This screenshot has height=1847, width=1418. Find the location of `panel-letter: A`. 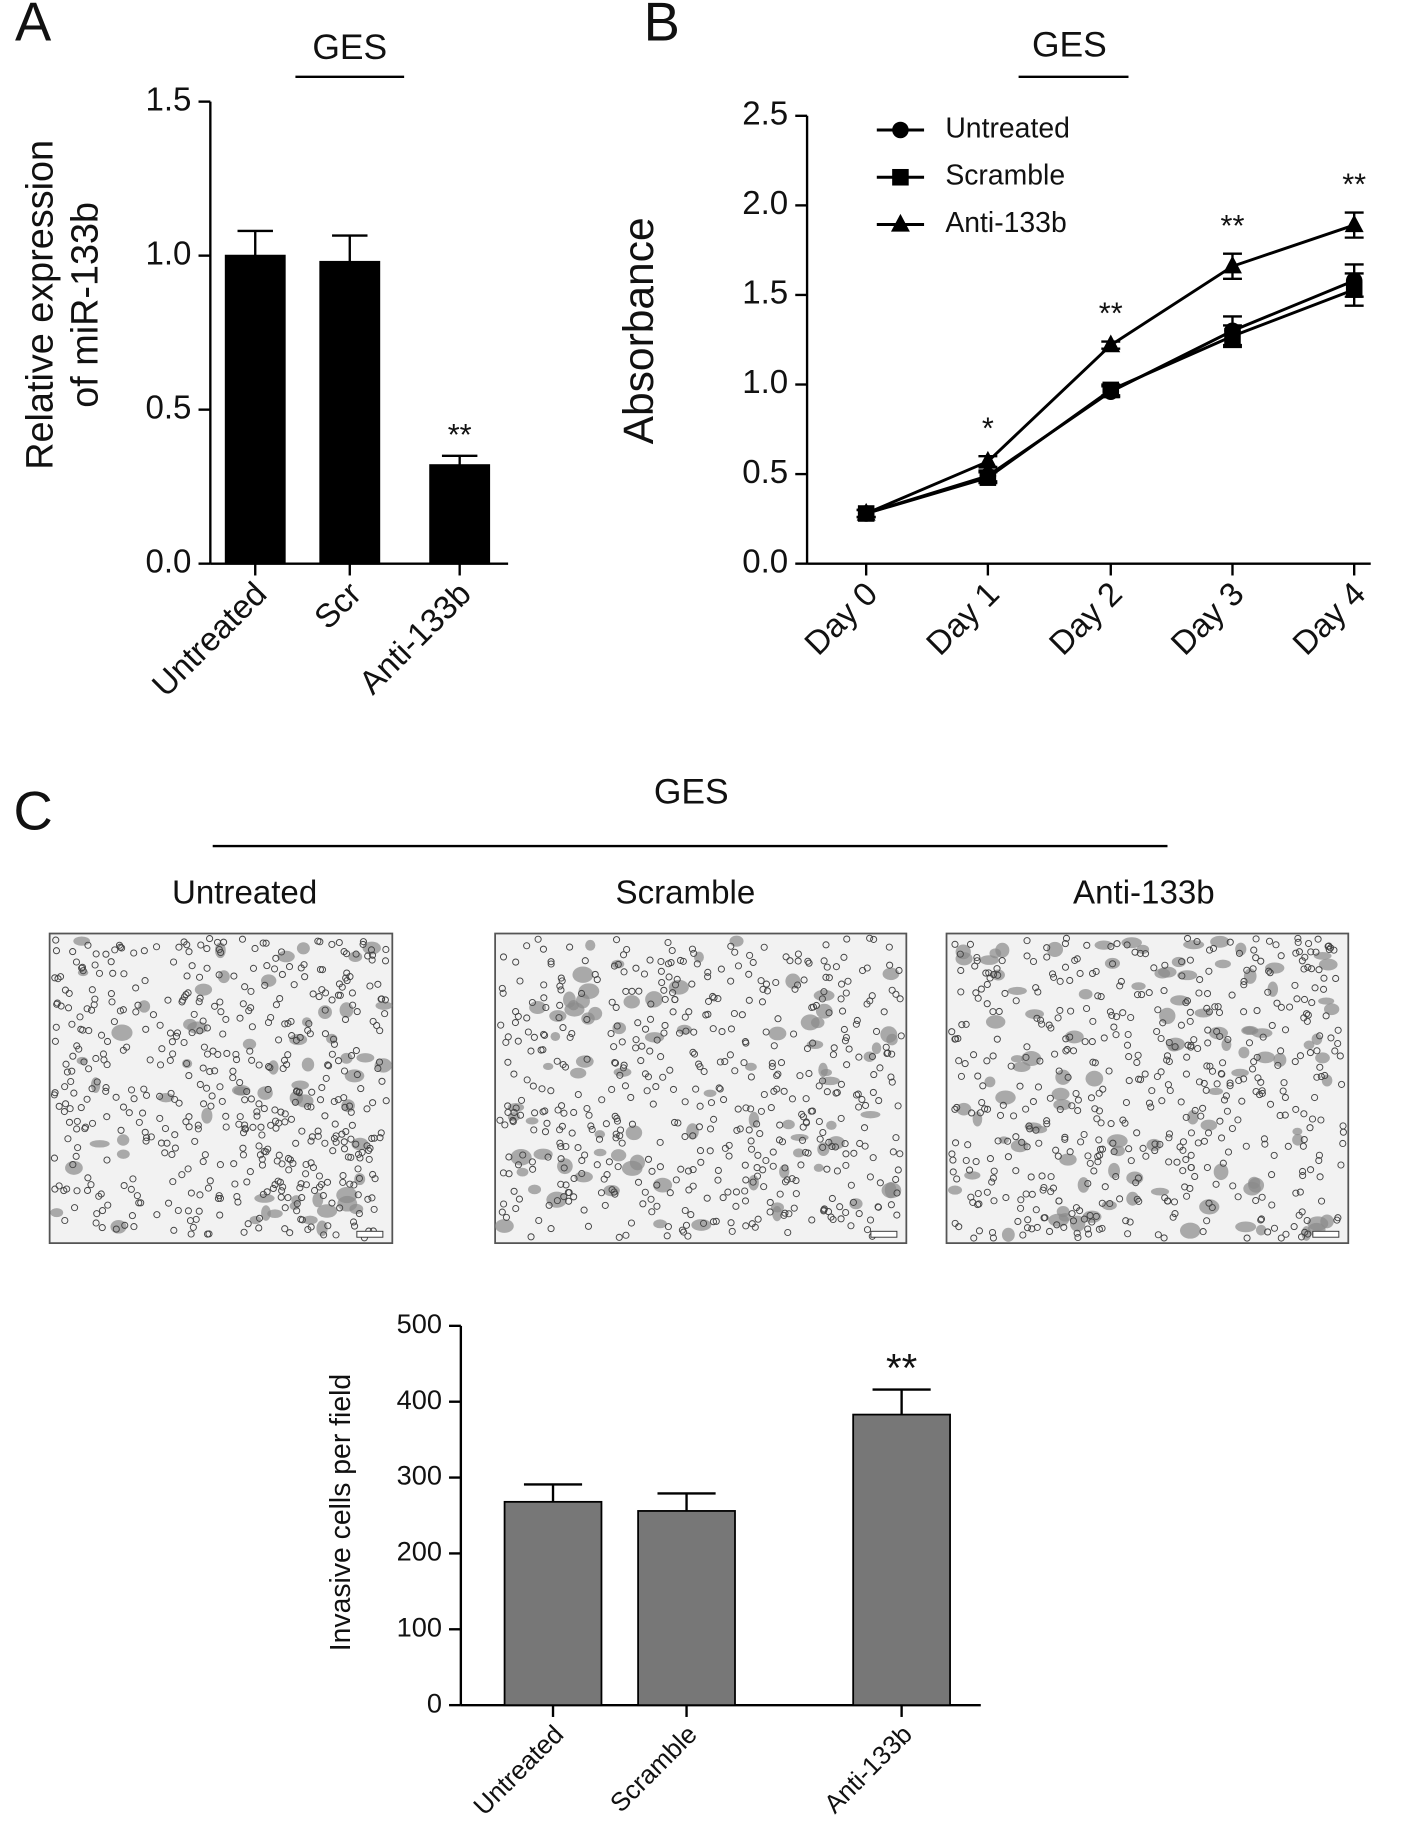

panel-letter: A is located at coordinates (33, 26).